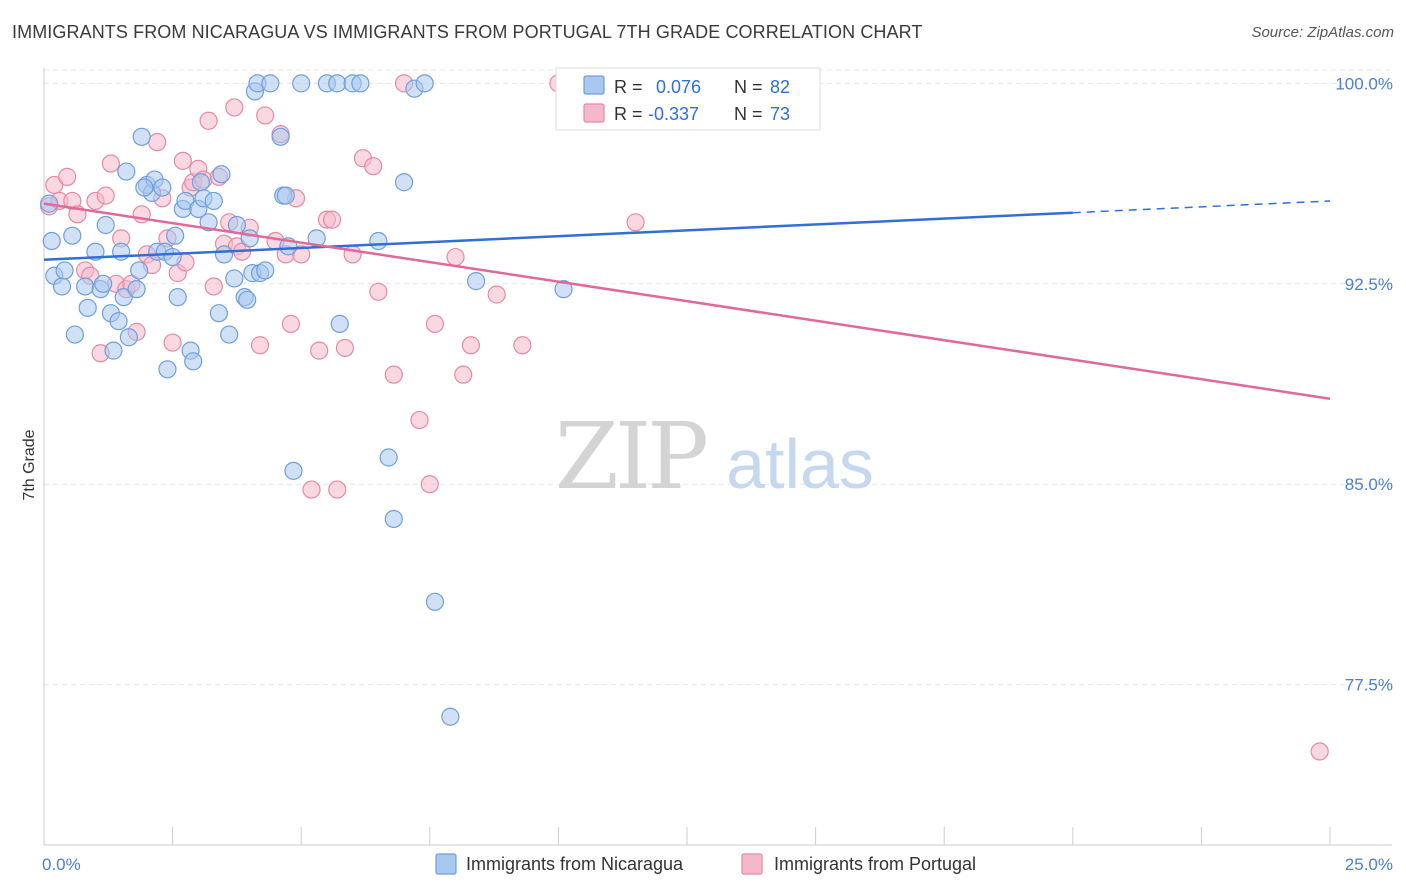  What do you see at coordinates (714, 456) in the screenshot?
I see `watermark: ZIP atlas` at bounding box center [714, 456].